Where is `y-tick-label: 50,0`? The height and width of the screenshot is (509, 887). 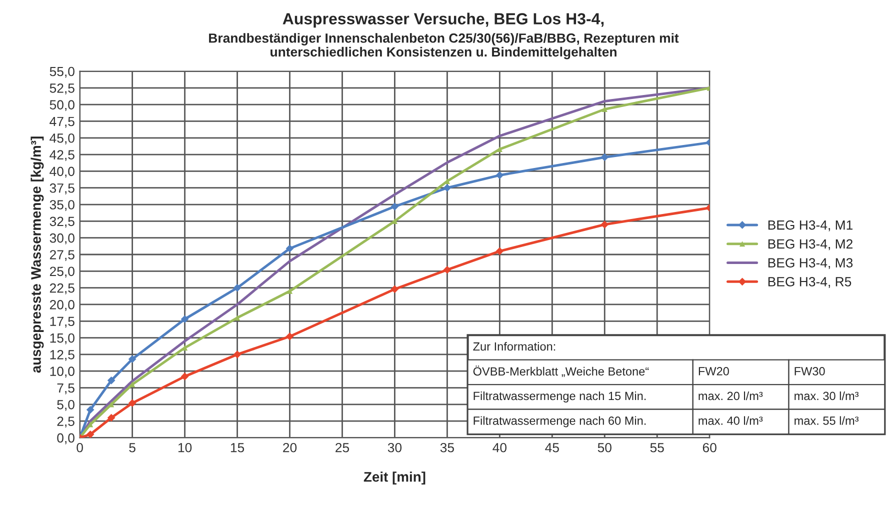 y-tick-label: 50,0 is located at coordinates (62, 106).